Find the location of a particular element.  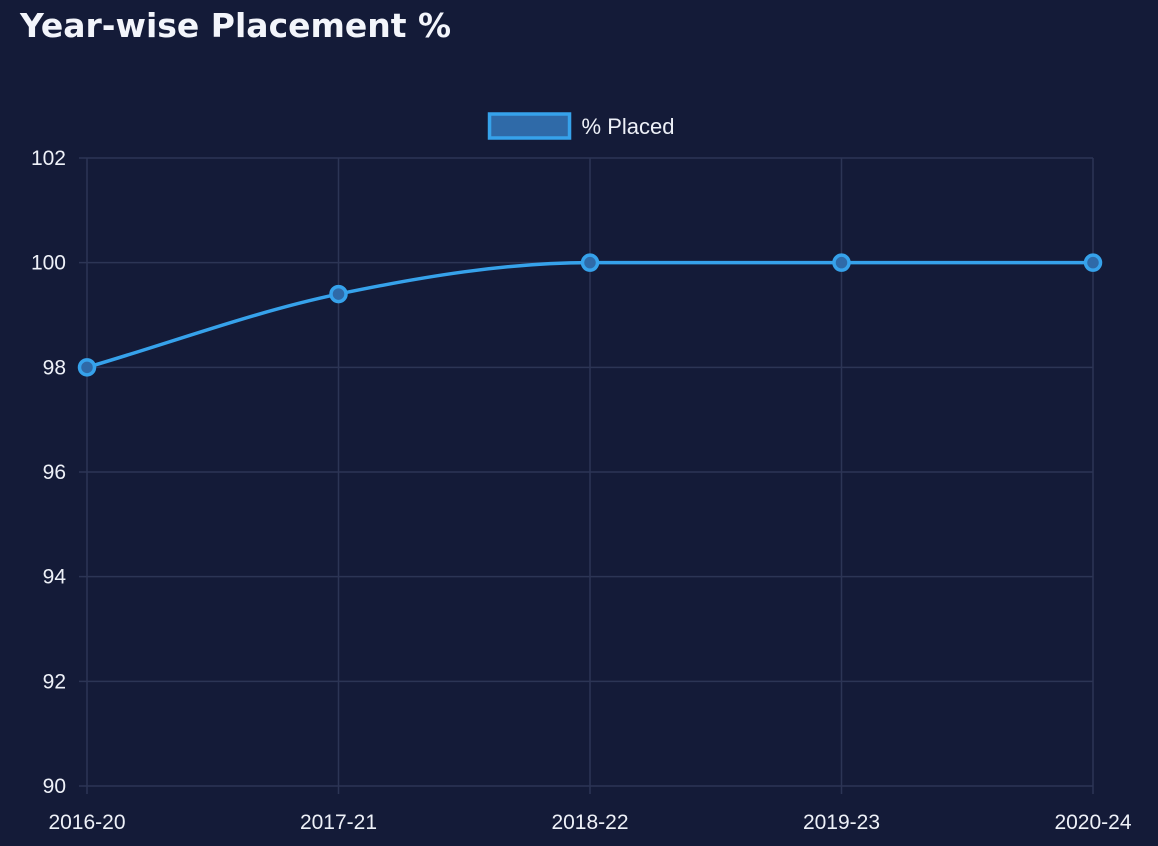

y-axis: 90 92 94 96 98 100 102 is located at coordinates (48, 472).